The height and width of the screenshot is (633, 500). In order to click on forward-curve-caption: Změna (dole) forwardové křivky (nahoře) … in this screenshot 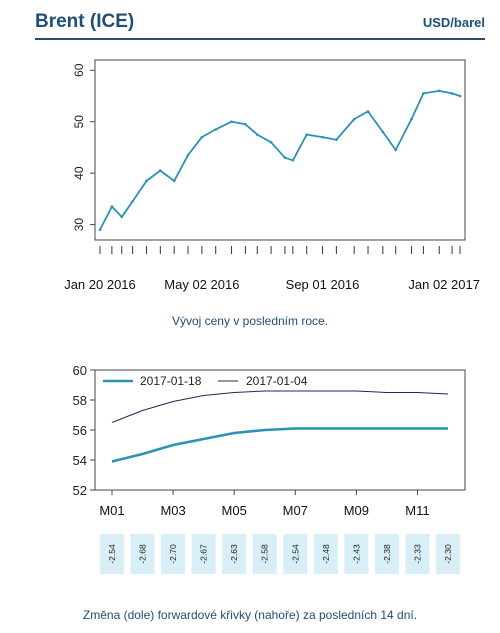, I will do `click(250, 615)`.